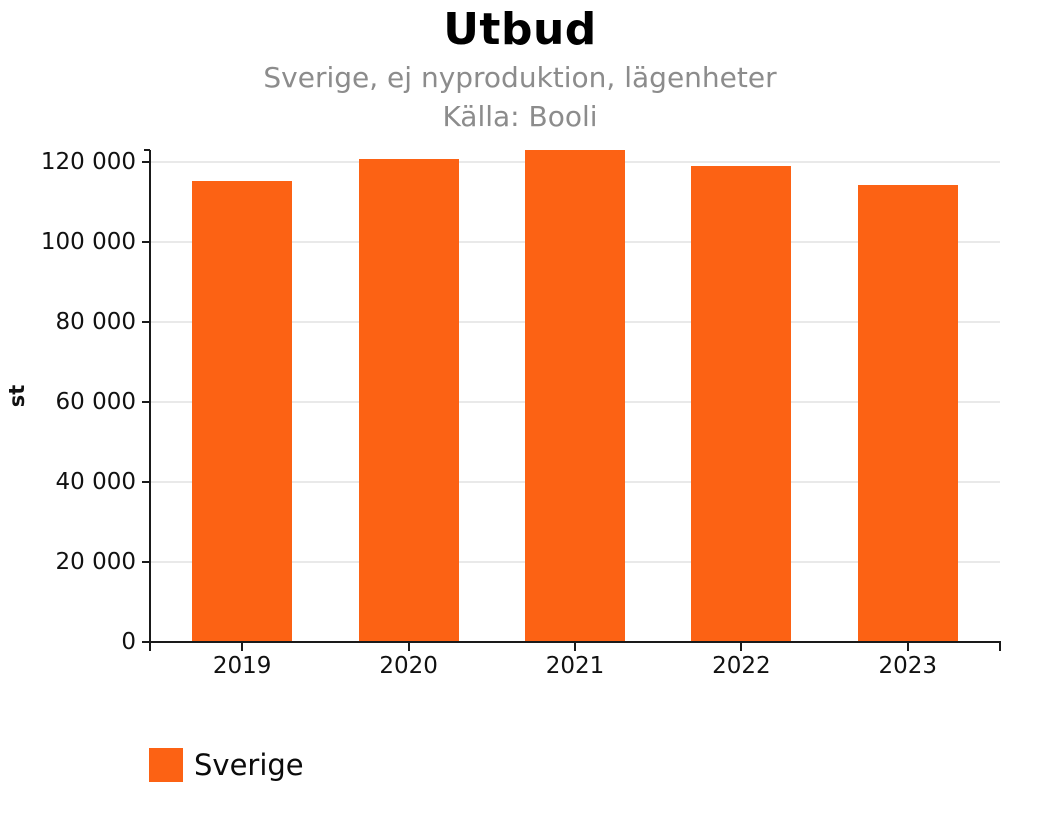 Image resolution: width=1040 pixels, height=817 pixels. What do you see at coordinates (408, 646) in the screenshot?
I see `x-tick-2020` at bounding box center [408, 646].